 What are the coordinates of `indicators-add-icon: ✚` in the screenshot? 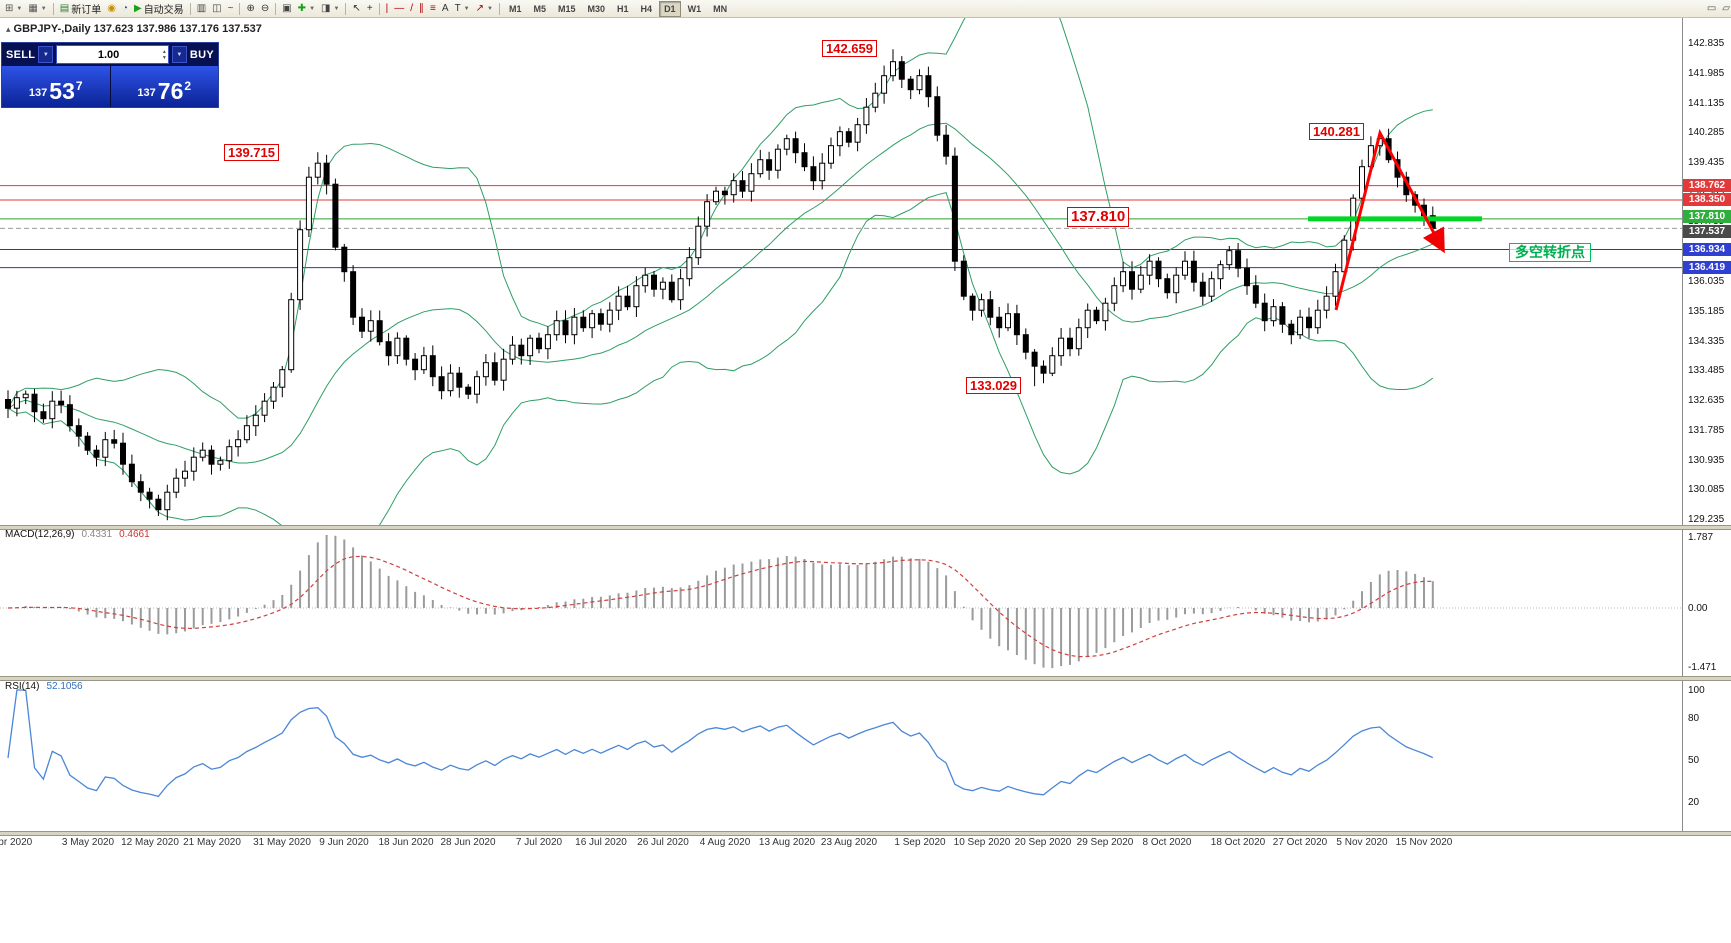 It's located at (302, 8).